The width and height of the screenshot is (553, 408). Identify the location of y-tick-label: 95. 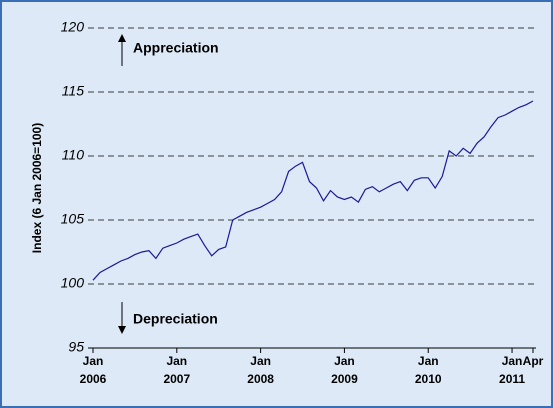
(76, 347).